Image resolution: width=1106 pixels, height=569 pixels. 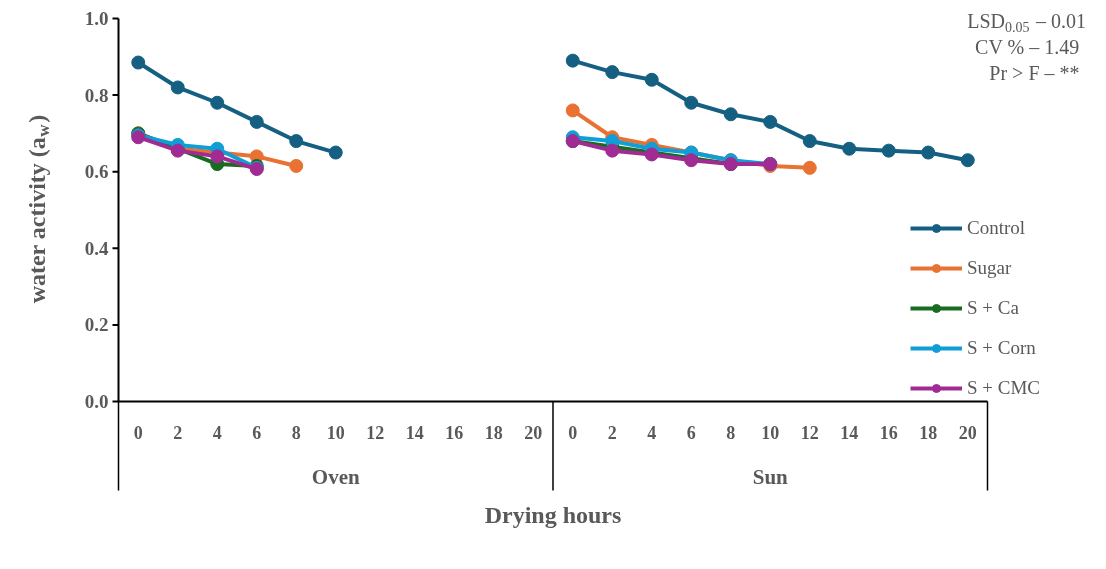 I want to click on legend-label: S + CMC, so click(x=1004, y=388).